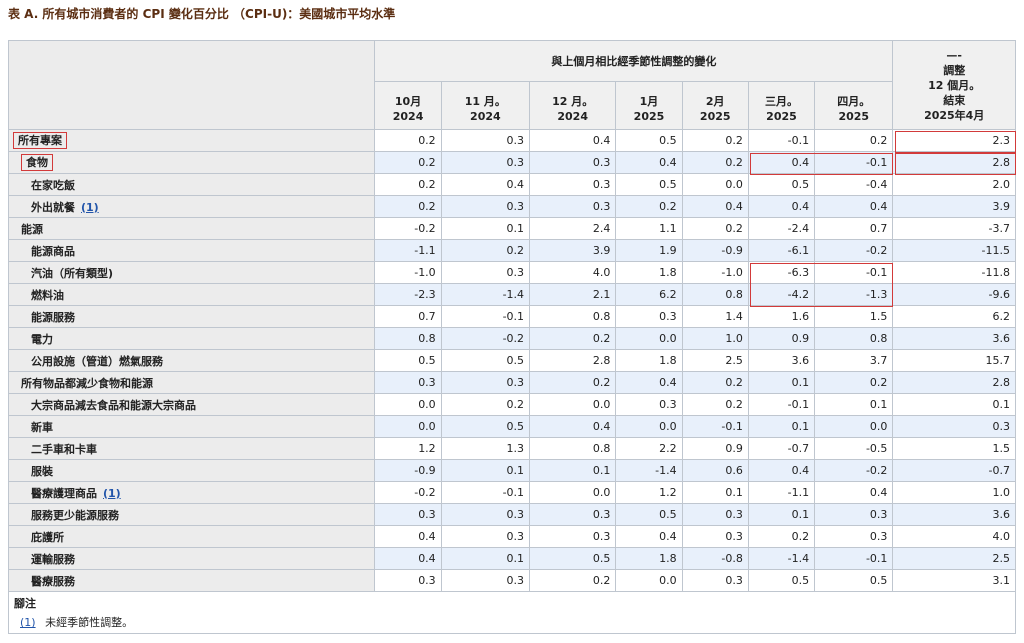  Describe the element at coordinates (64, 449) in the screenshot. I see `row-label-text: 二手車和卡車` at that location.